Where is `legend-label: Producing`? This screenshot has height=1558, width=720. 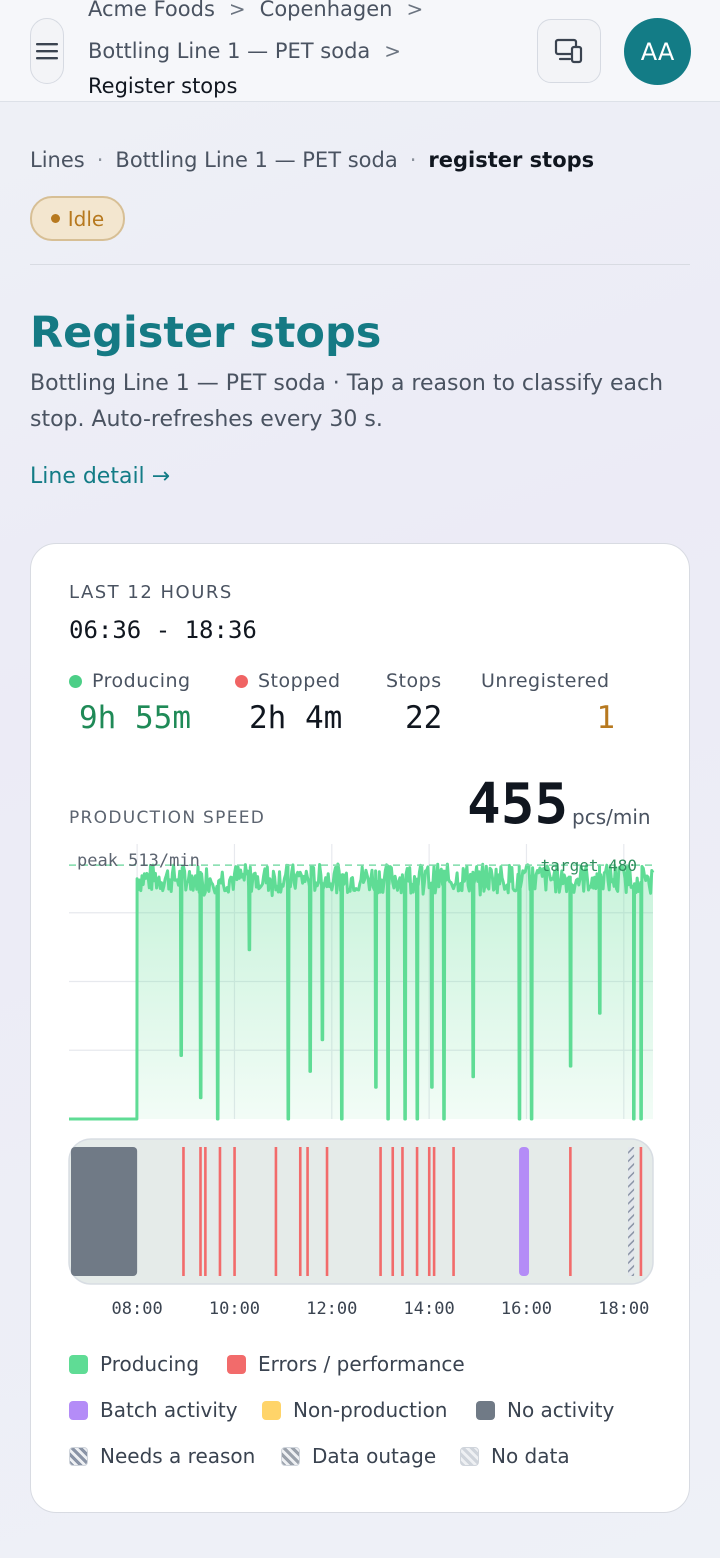 legend-label: Producing is located at coordinates (150, 1364).